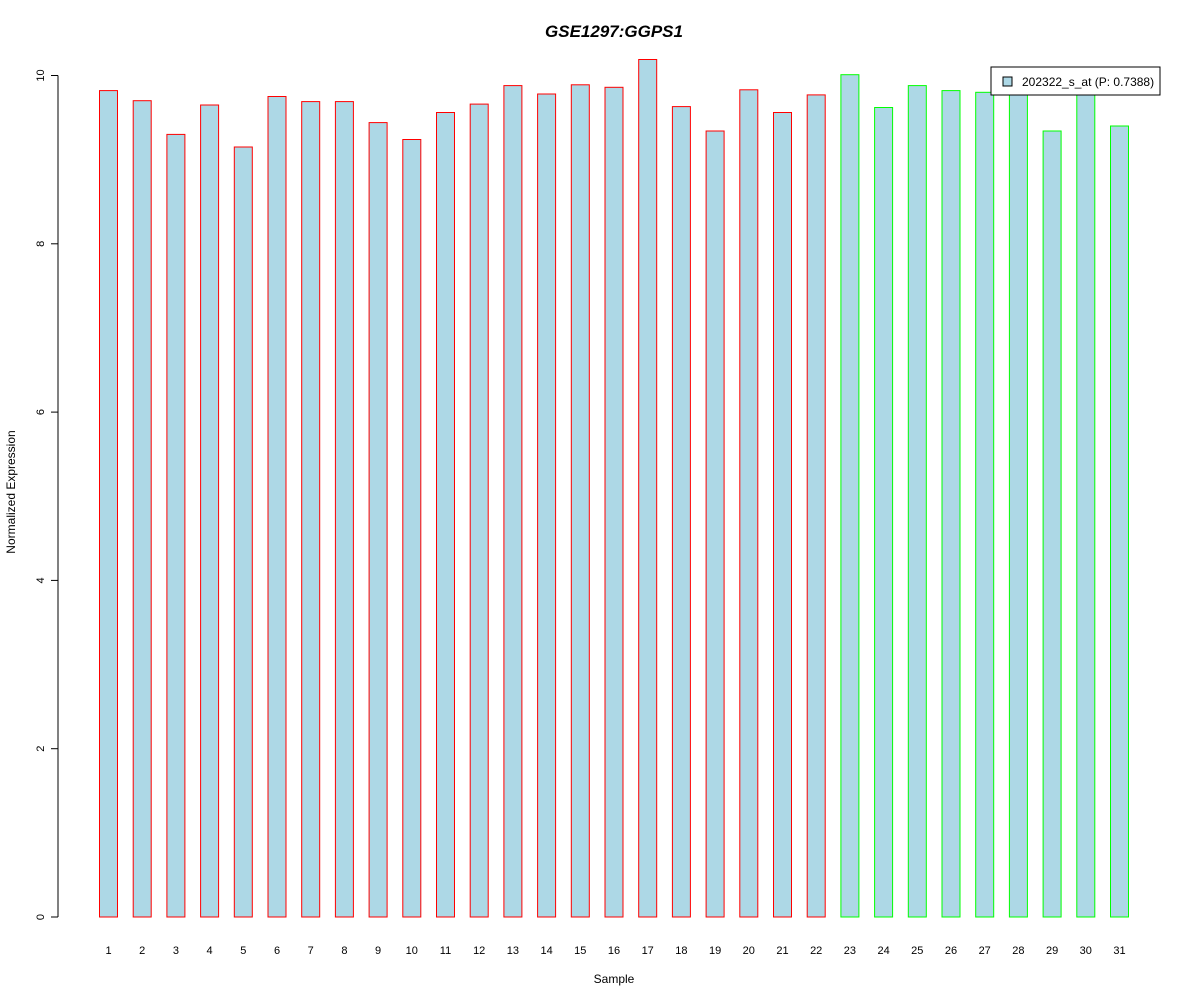 The width and height of the screenshot is (1200, 1000). Describe the element at coordinates (816, 951) in the screenshot. I see `x-tick-label: 22` at that location.